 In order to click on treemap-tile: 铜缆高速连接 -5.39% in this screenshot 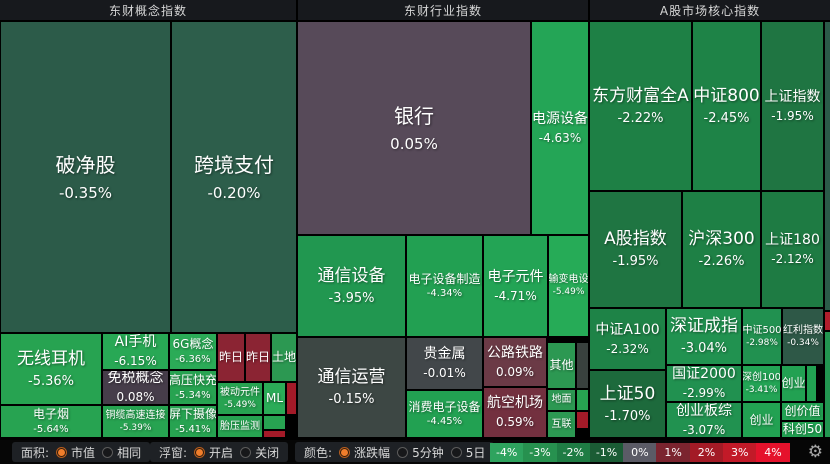, I will do `click(135, 421)`.